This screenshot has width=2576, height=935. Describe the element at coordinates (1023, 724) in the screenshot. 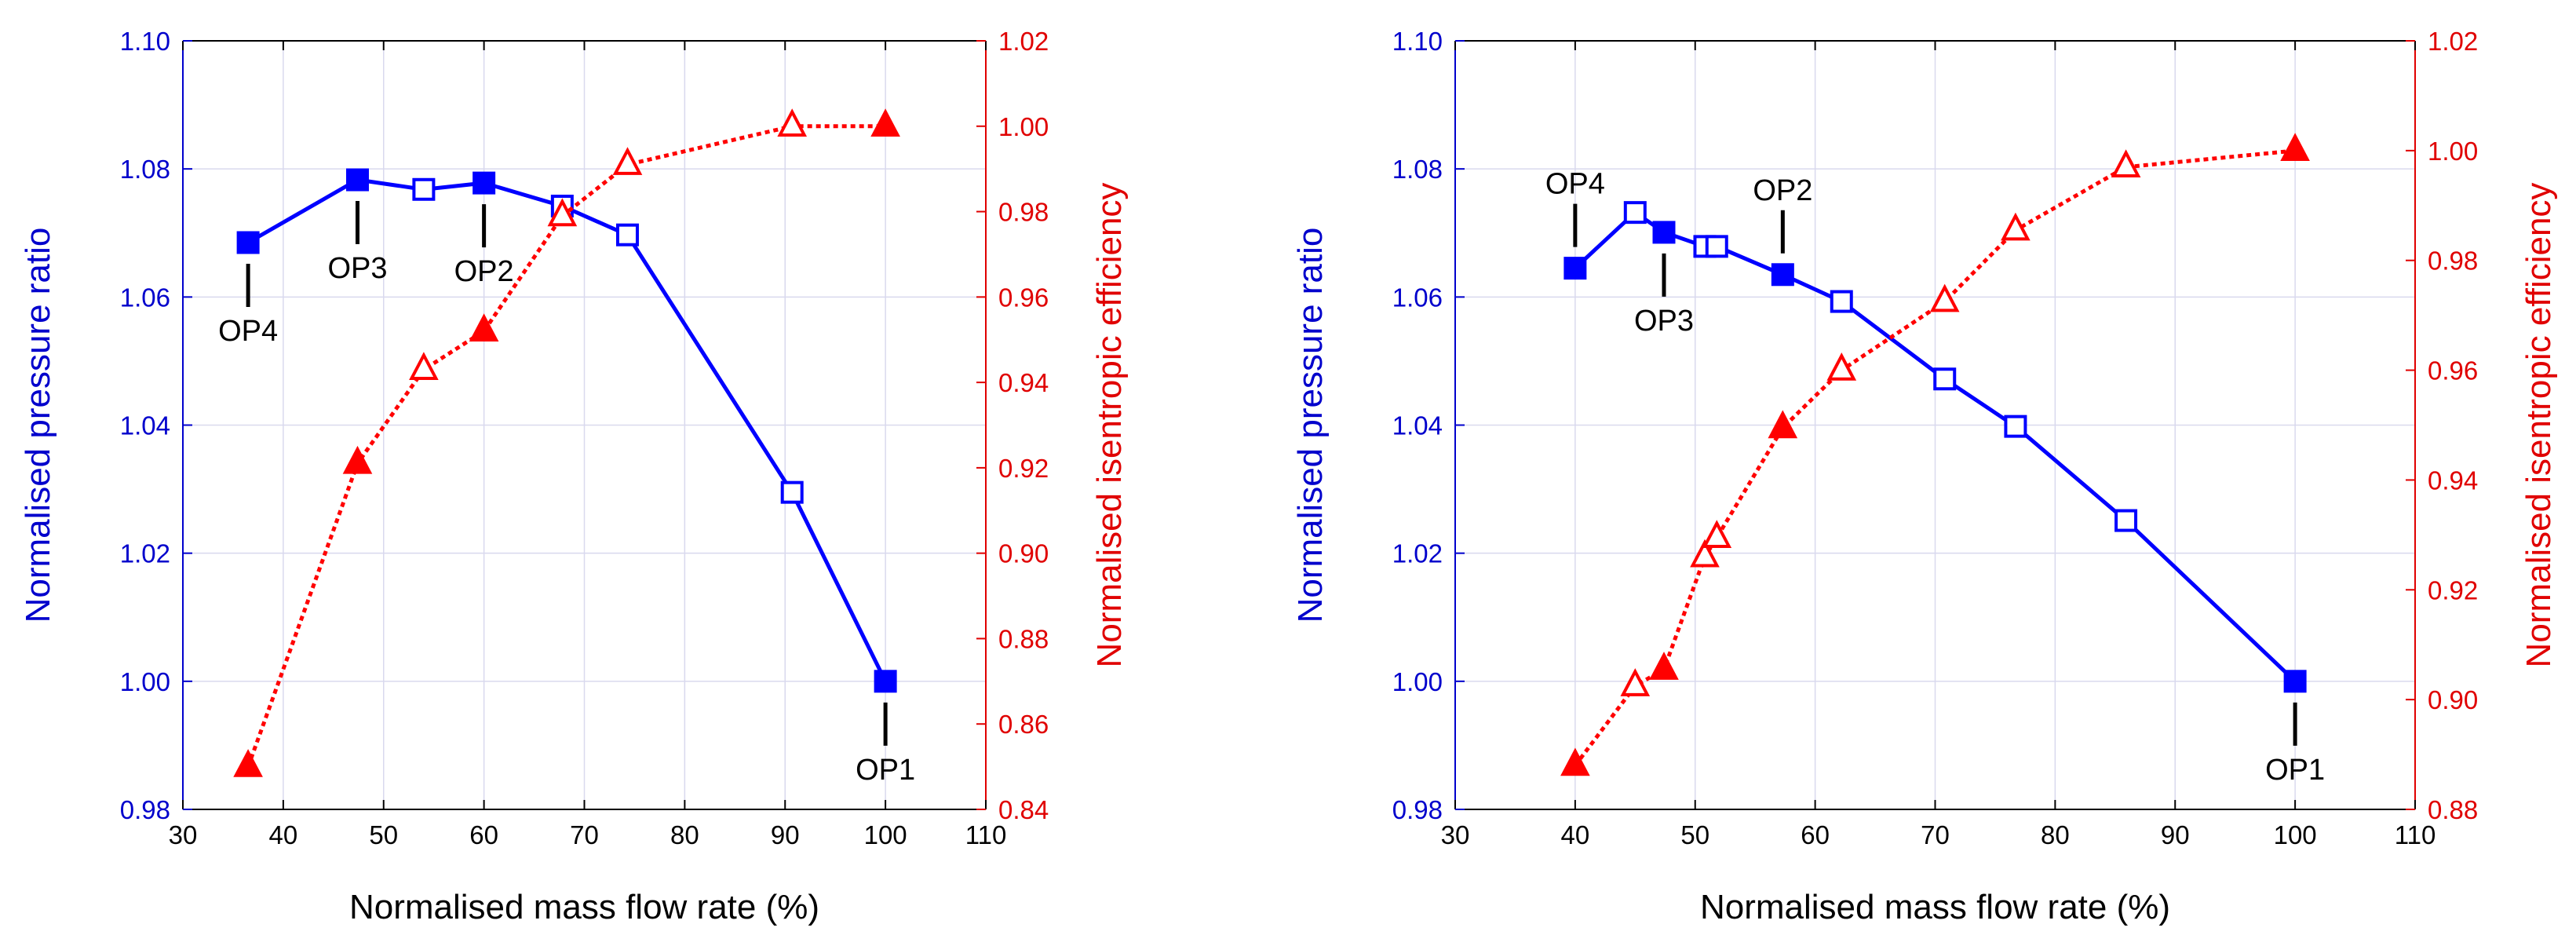

I see `right-y-tick-label: 0.86` at that location.